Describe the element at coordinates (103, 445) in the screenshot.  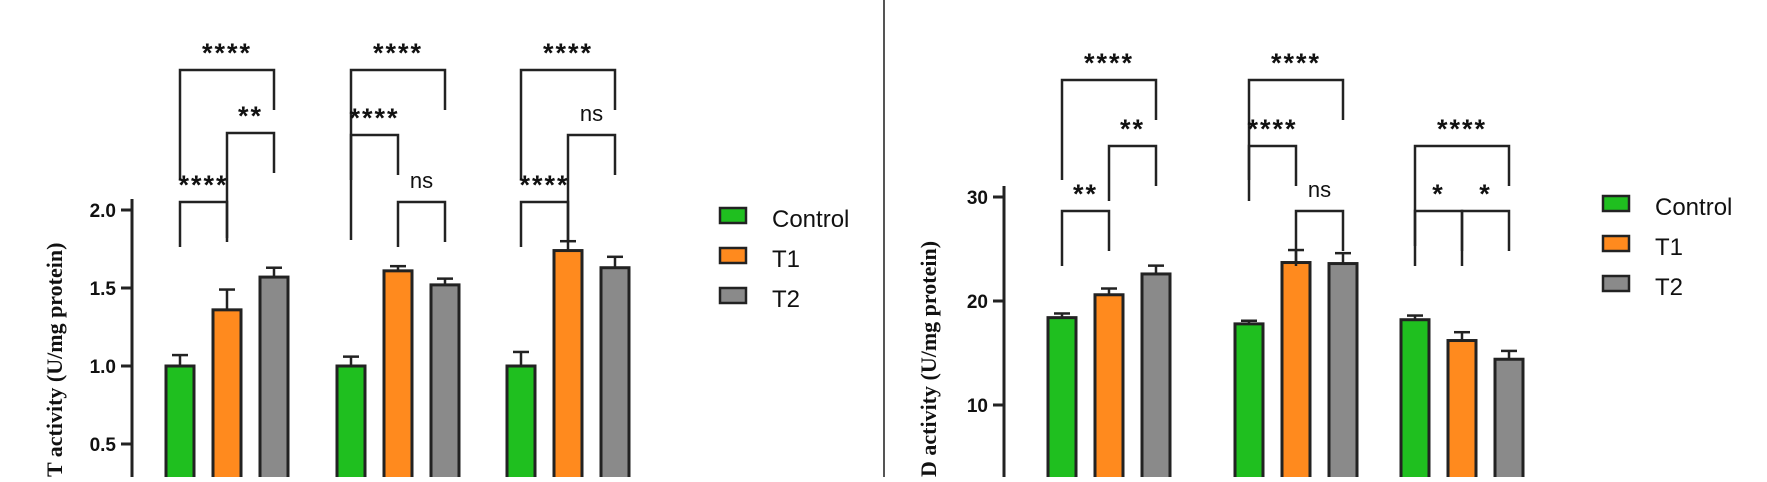
I see `y-tick-label: 0.5` at that location.